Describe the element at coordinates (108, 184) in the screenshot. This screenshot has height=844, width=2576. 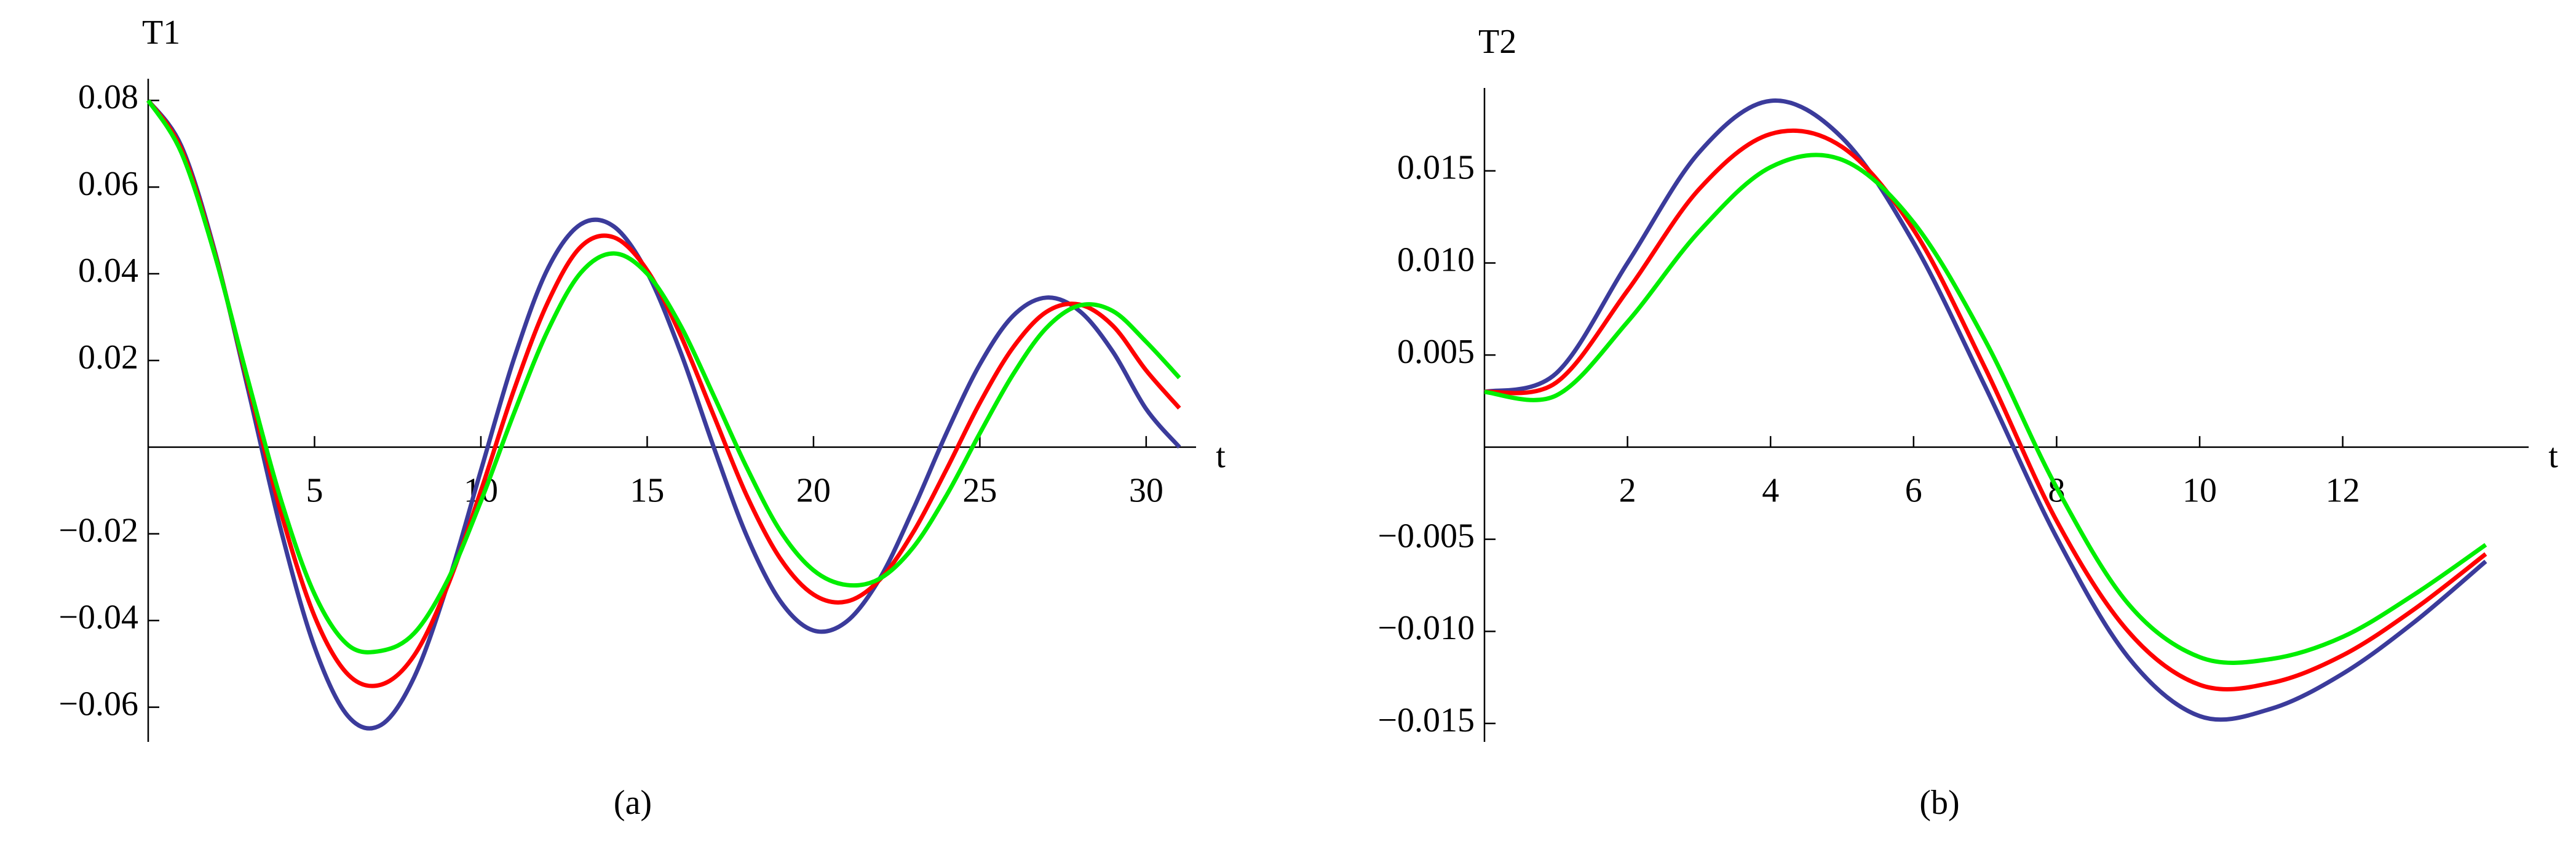
I see `y-tick-label: 0.06` at that location.